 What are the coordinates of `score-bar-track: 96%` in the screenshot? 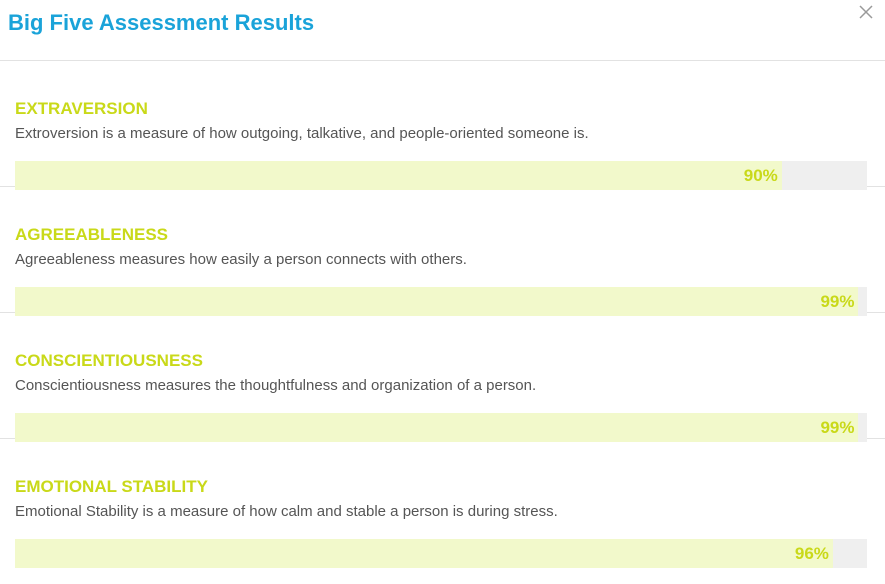 It's located at (441, 553).